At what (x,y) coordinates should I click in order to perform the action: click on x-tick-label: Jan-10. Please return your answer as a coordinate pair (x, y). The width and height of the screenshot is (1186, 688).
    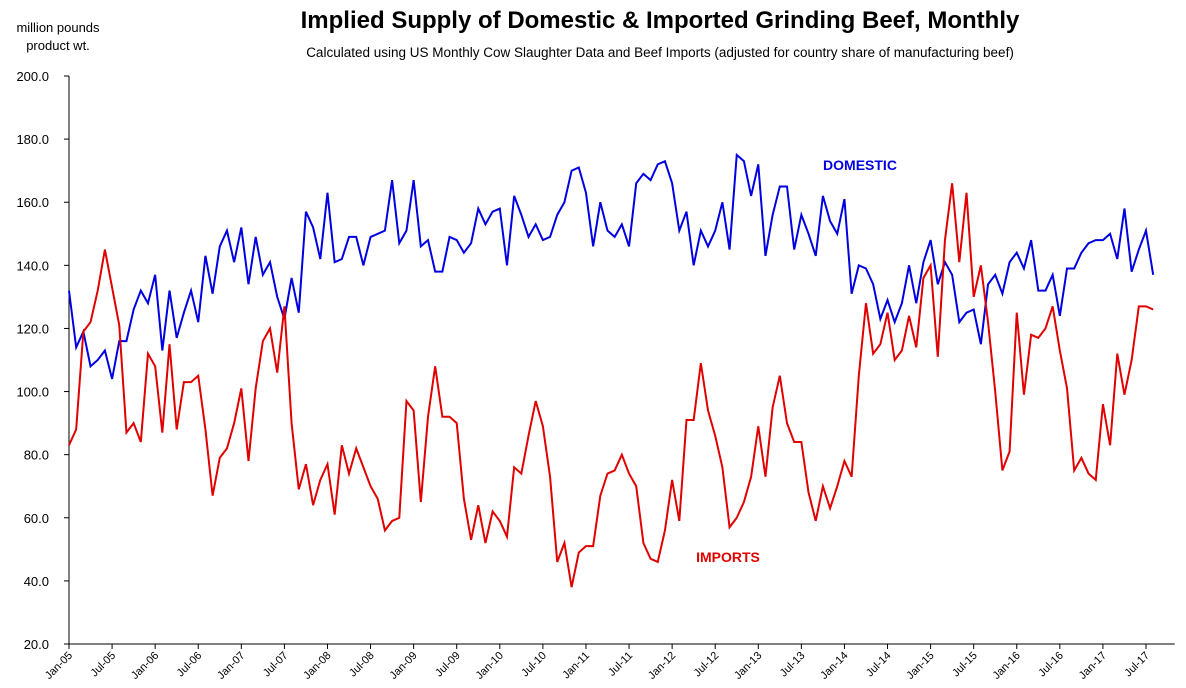
    Looking at the image, I should click on (490, 666).